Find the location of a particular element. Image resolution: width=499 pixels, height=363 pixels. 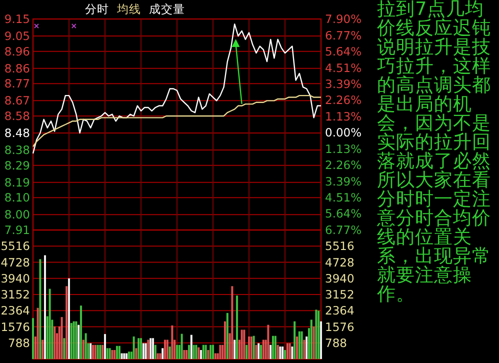

text: 分时 is located at coordinates (97, 9).